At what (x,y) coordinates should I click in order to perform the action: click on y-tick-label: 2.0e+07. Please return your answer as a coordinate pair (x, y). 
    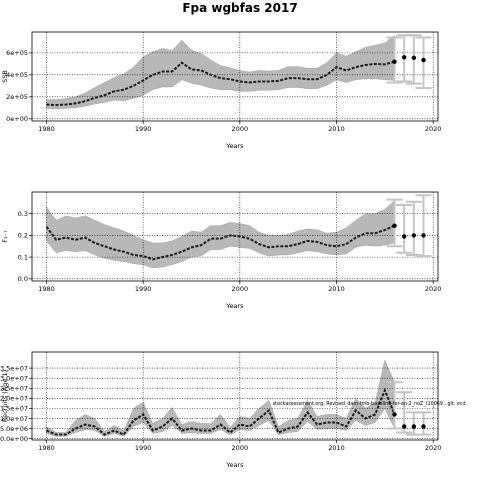
    Looking at the image, I should click on (14, 399).